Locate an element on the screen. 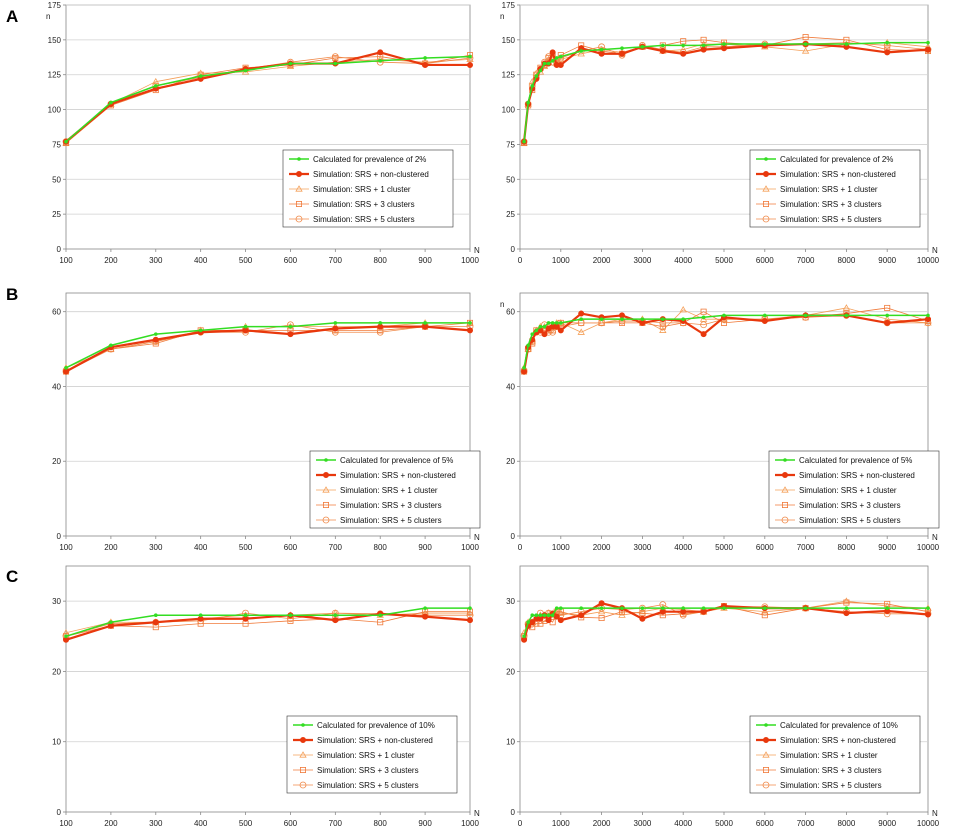 The height and width of the screenshot is (831, 957). legend-label-calculated: Calculated for prevalence of 10% is located at coordinates (376, 725).